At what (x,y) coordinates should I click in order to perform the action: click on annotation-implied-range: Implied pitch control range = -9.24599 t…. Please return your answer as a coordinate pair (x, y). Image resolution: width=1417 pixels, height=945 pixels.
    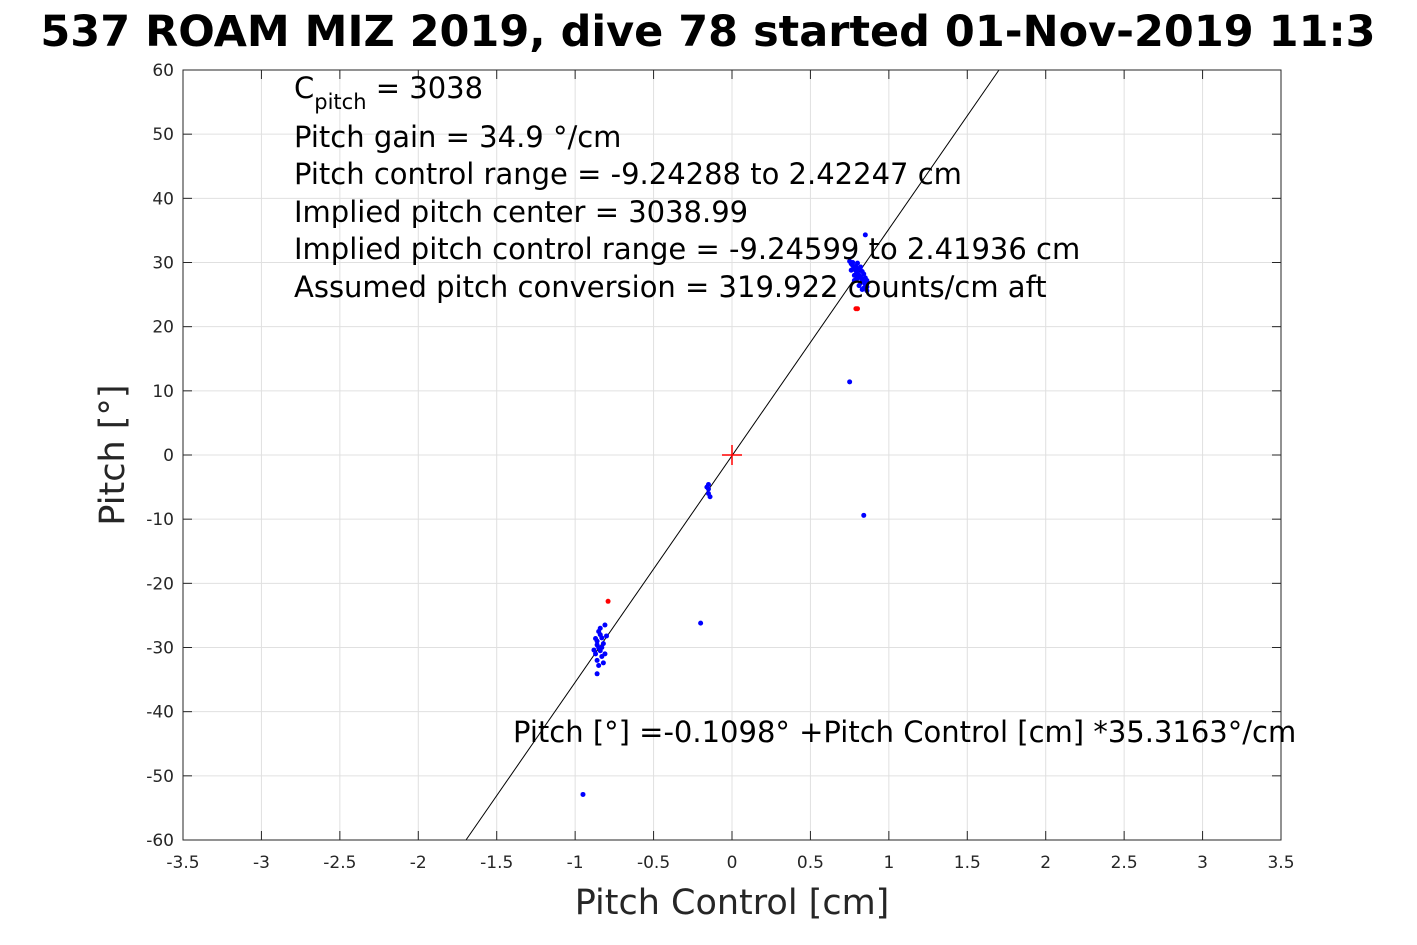
    Looking at the image, I should click on (687, 249).